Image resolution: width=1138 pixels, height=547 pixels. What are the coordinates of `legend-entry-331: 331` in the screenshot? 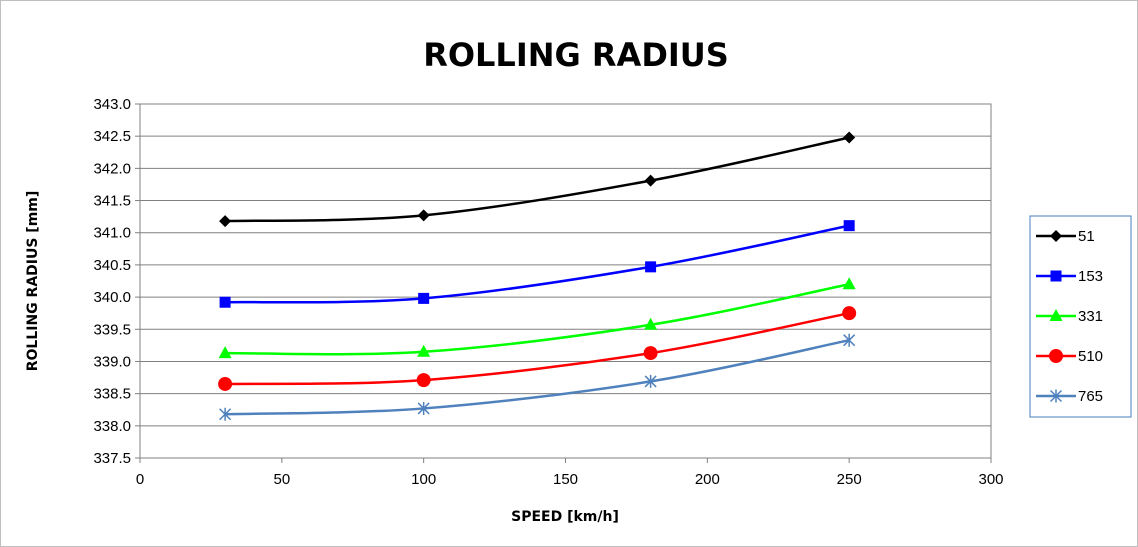 It's located at (1069, 316).